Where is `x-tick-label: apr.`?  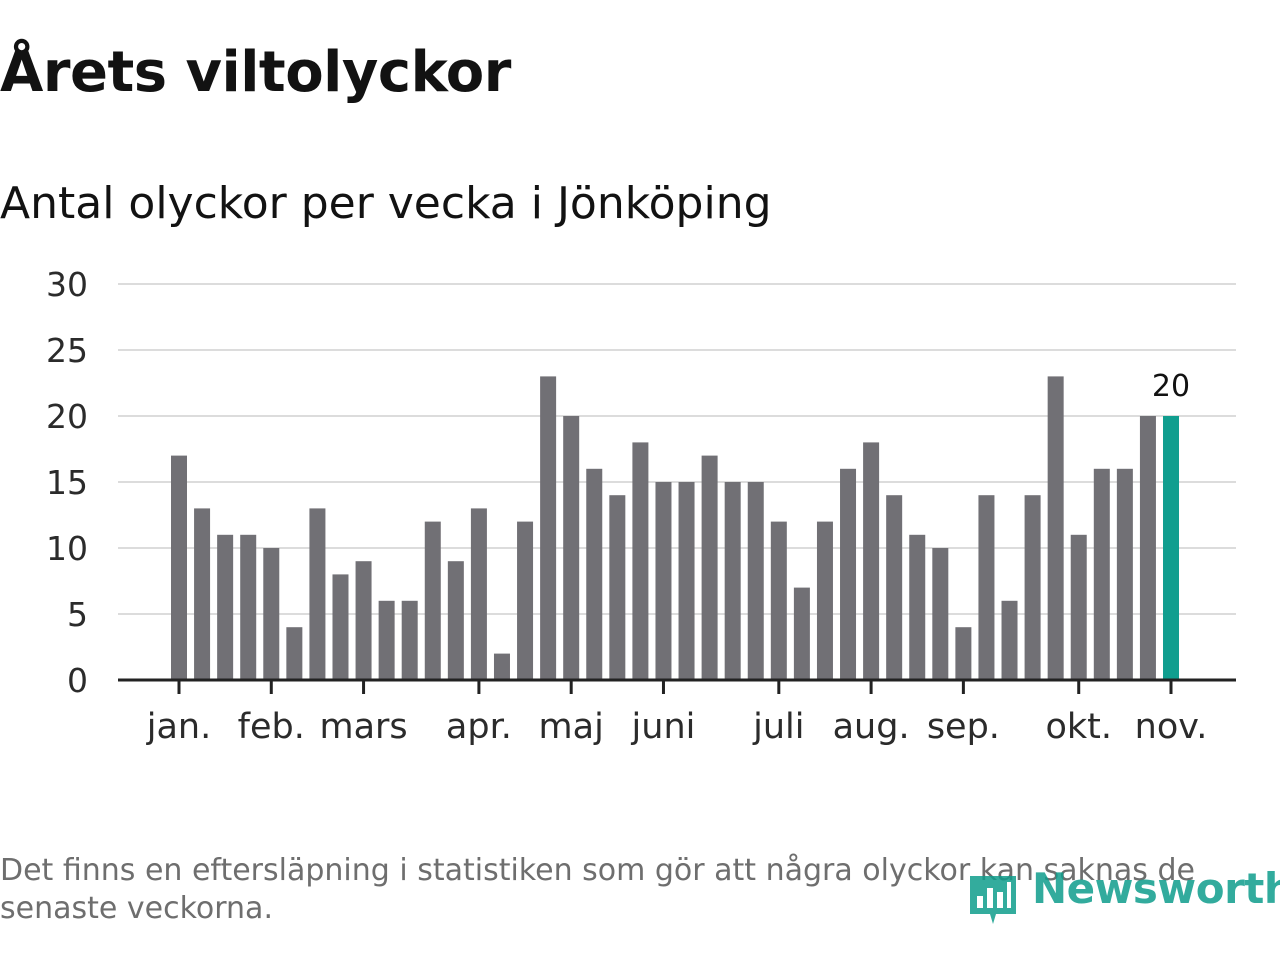
x-tick-label: apr. is located at coordinates (479, 727).